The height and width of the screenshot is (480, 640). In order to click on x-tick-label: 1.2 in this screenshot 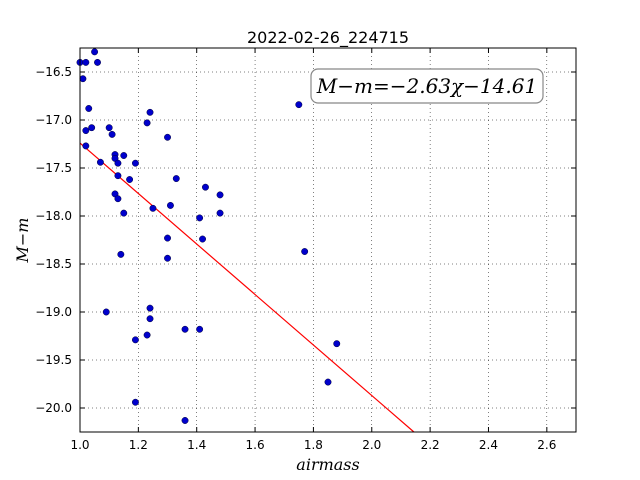, I will do `click(138, 445)`.